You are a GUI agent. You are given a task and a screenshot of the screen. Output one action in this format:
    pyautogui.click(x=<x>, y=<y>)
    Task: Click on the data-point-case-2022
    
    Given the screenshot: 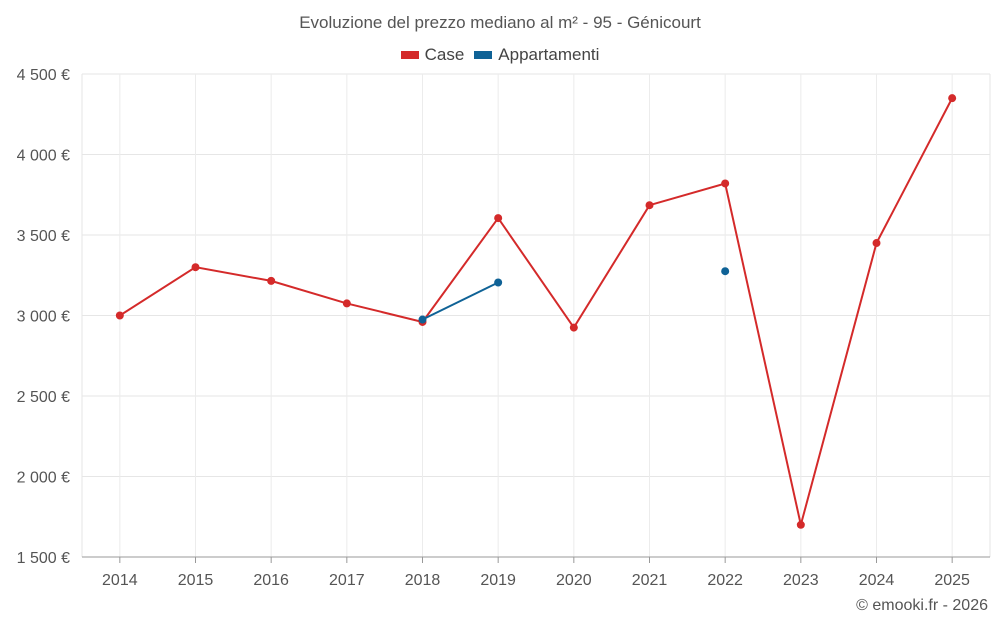 What is the action you would take?
    pyautogui.click(x=725, y=183)
    